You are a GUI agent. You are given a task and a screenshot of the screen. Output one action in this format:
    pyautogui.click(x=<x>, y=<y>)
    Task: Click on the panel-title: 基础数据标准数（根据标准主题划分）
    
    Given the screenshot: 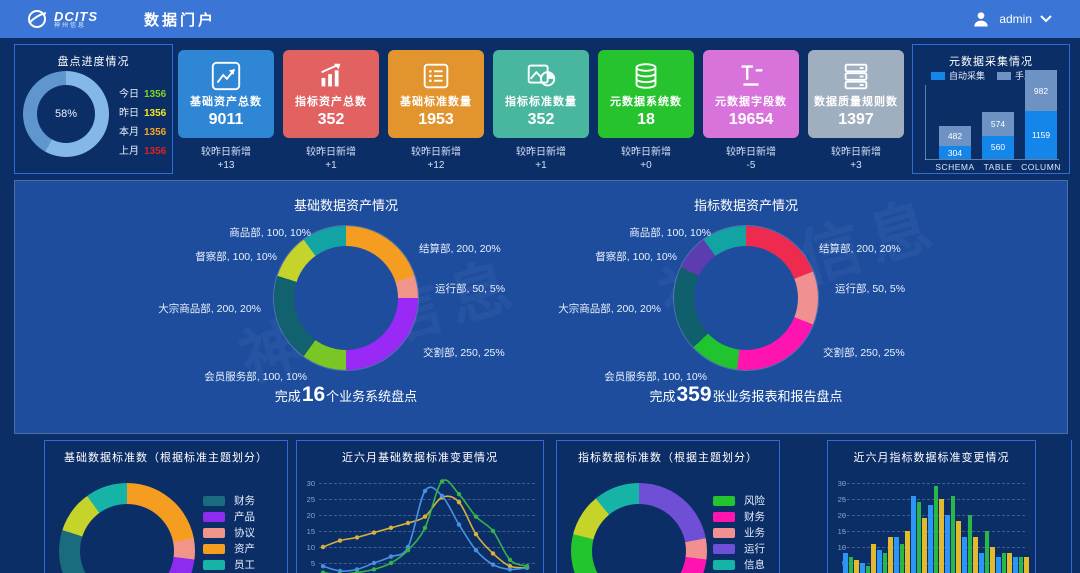 What is the action you would take?
    pyautogui.click(x=166, y=458)
    